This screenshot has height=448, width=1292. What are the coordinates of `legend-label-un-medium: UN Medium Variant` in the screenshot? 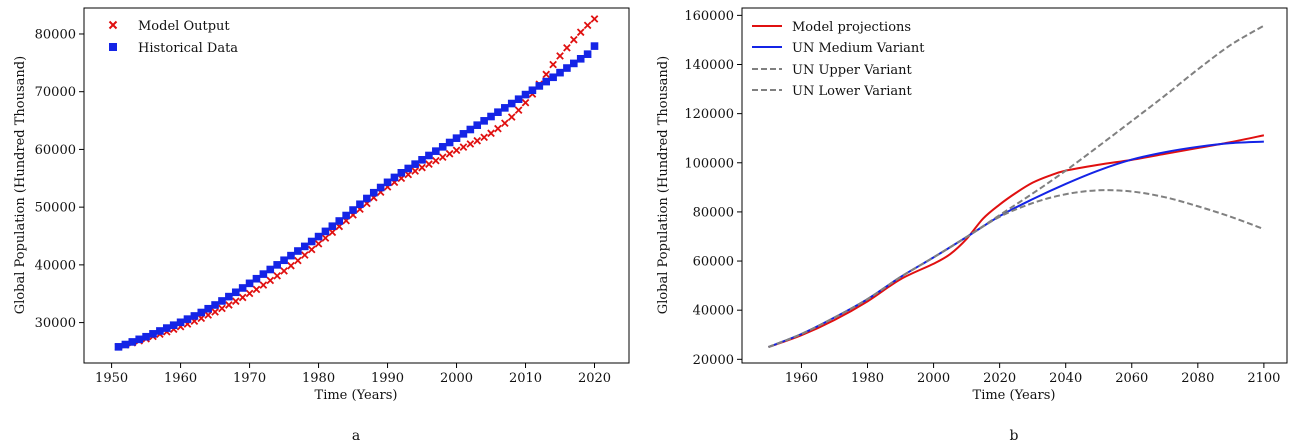 It's located at (858, 48).